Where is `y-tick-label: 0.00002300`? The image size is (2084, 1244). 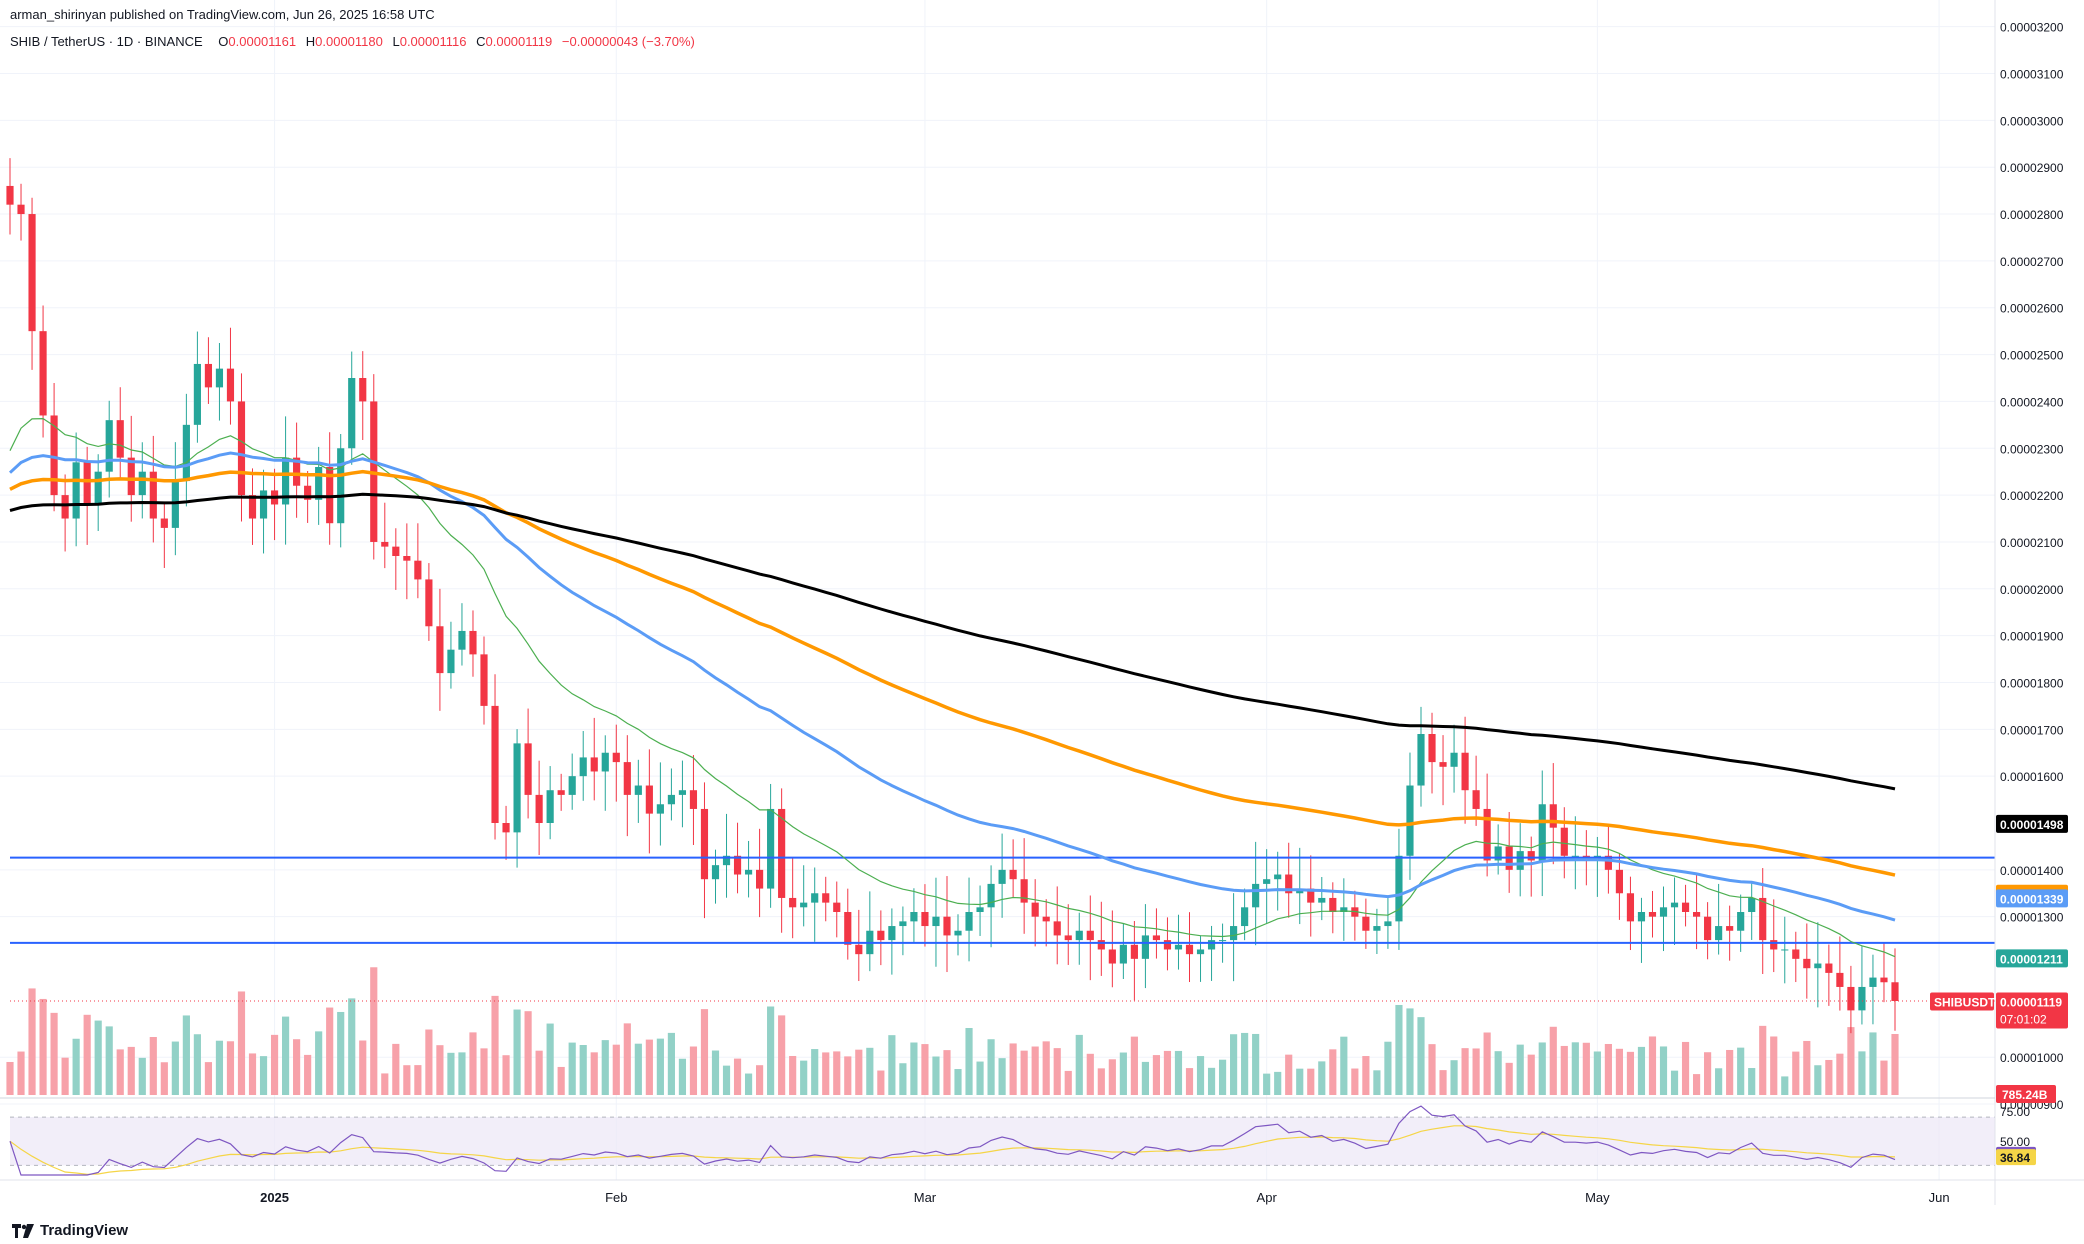 y-tick-label: 0.00002300 is located at coordinates (2032, 449).